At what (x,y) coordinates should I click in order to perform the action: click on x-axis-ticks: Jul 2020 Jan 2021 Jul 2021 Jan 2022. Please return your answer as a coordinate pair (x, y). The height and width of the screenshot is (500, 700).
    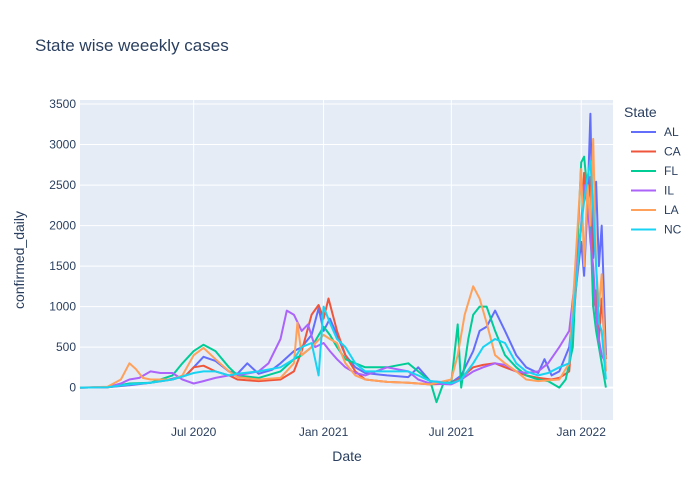
    Looking at the image, I should click on (388, 432).